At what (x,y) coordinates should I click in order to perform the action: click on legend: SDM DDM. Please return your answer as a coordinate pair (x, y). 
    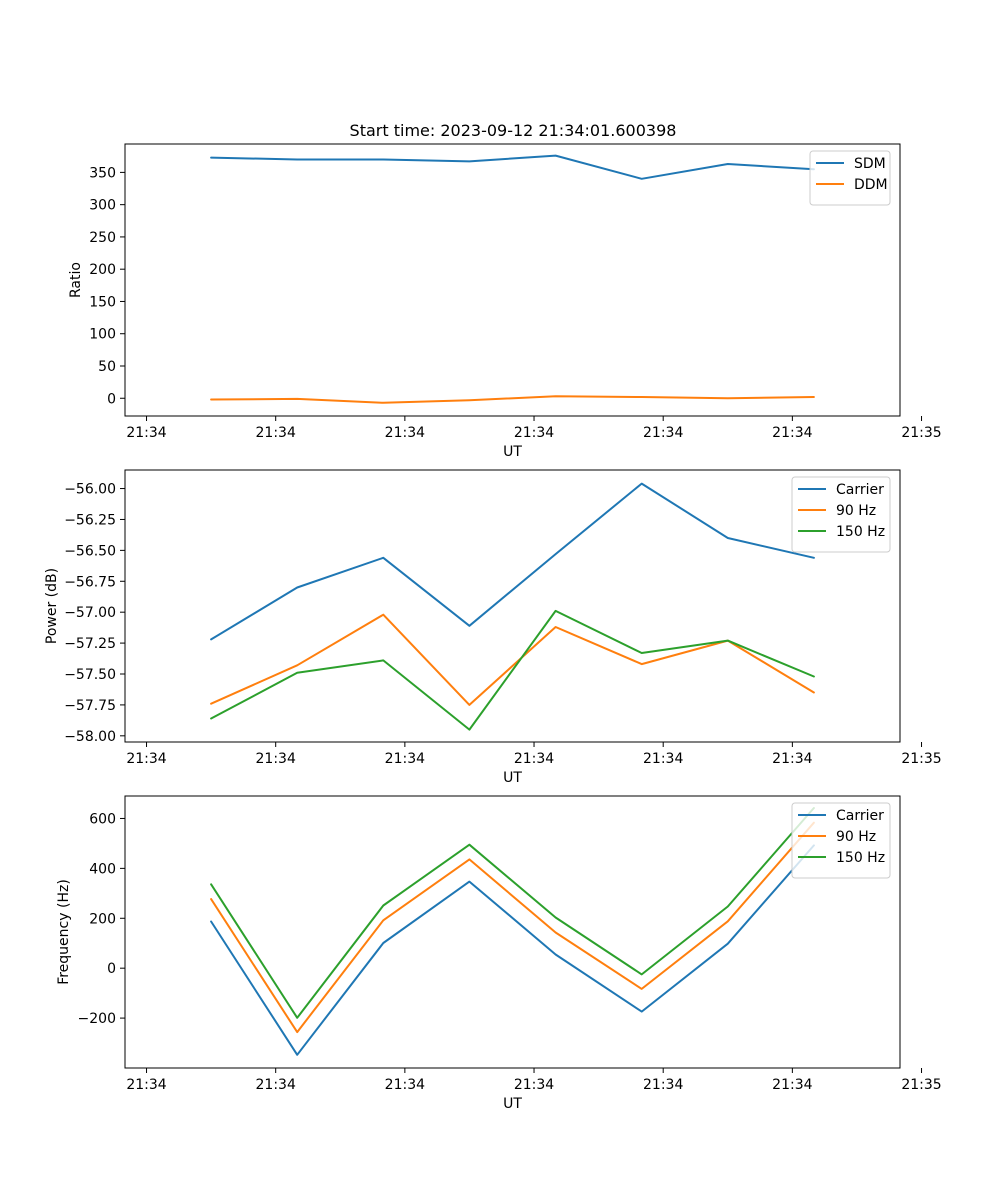
    Looking at the image, I should click on (850, 178).